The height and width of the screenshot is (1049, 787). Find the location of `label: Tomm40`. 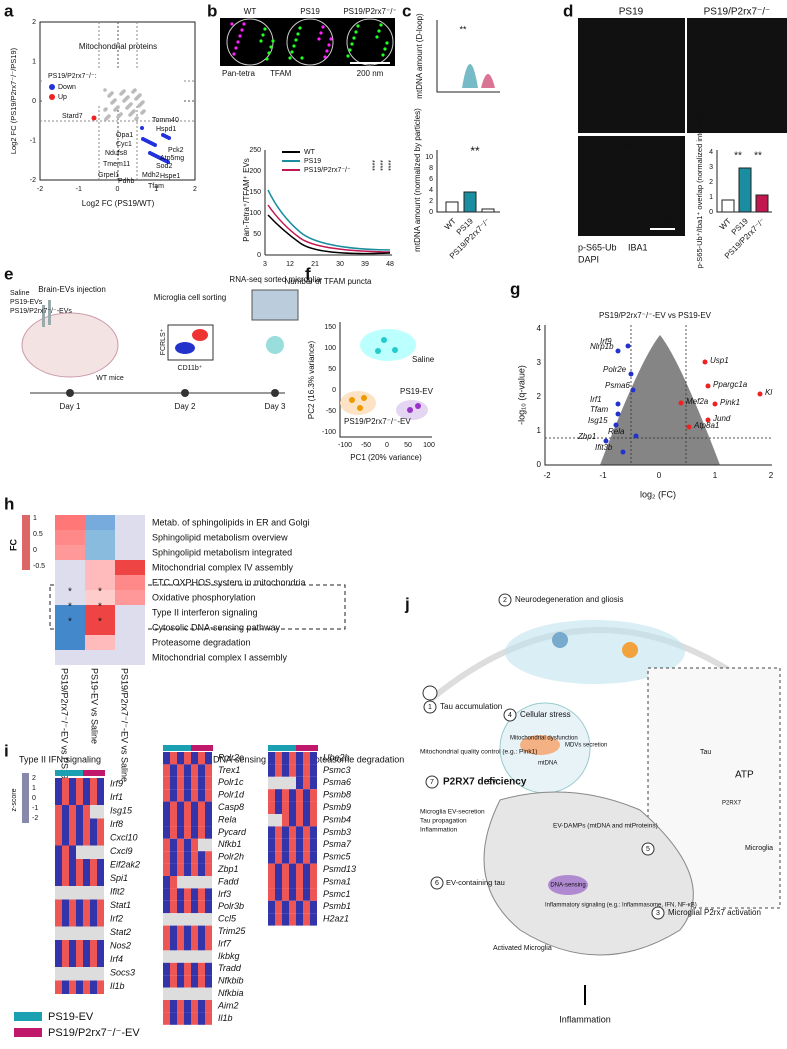

label: Tomm40 is located at coordinates (165, 120).